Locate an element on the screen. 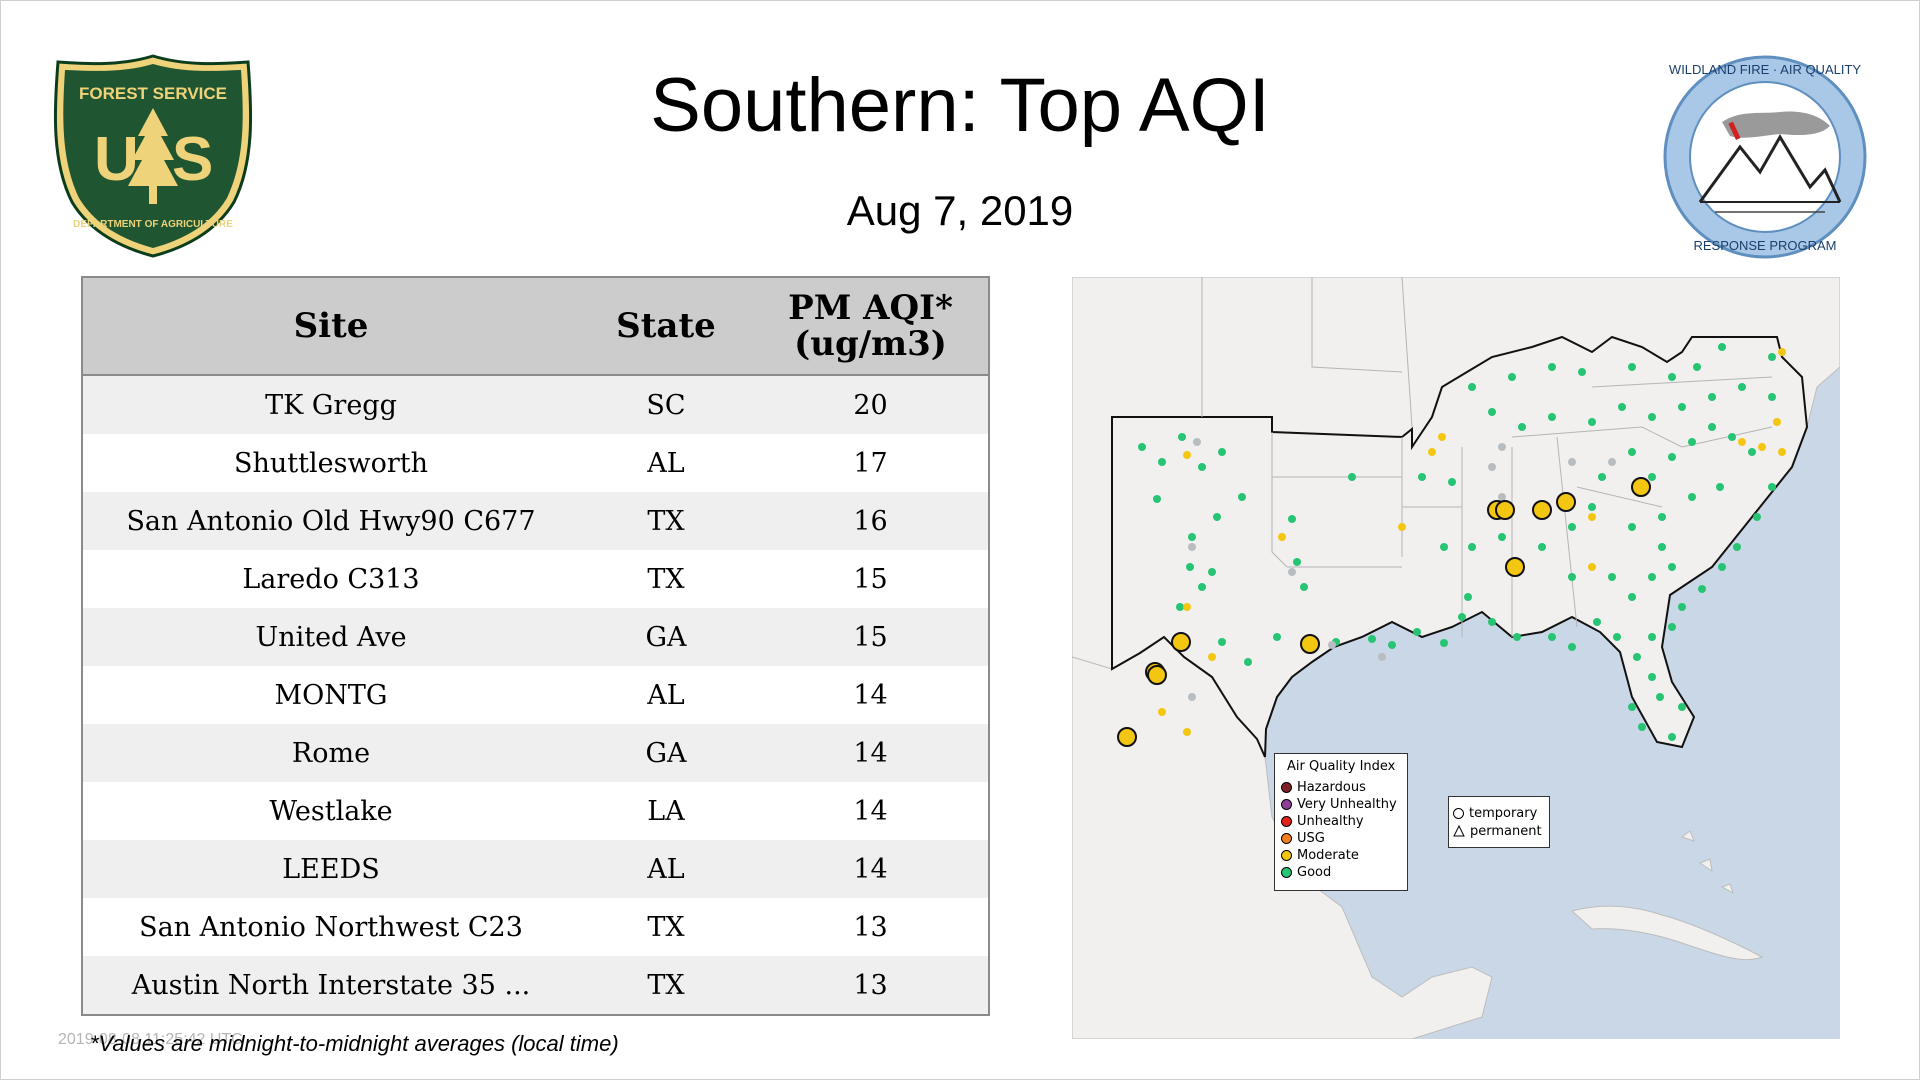  top-aqi-sites is located at coordinates (1384, 612).